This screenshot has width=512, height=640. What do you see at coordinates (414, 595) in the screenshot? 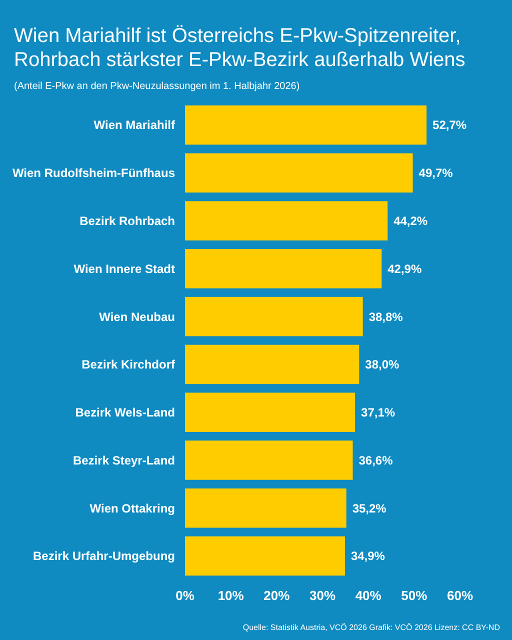
I see `x-tick-label: 50%` at bounding box center [414, 595].